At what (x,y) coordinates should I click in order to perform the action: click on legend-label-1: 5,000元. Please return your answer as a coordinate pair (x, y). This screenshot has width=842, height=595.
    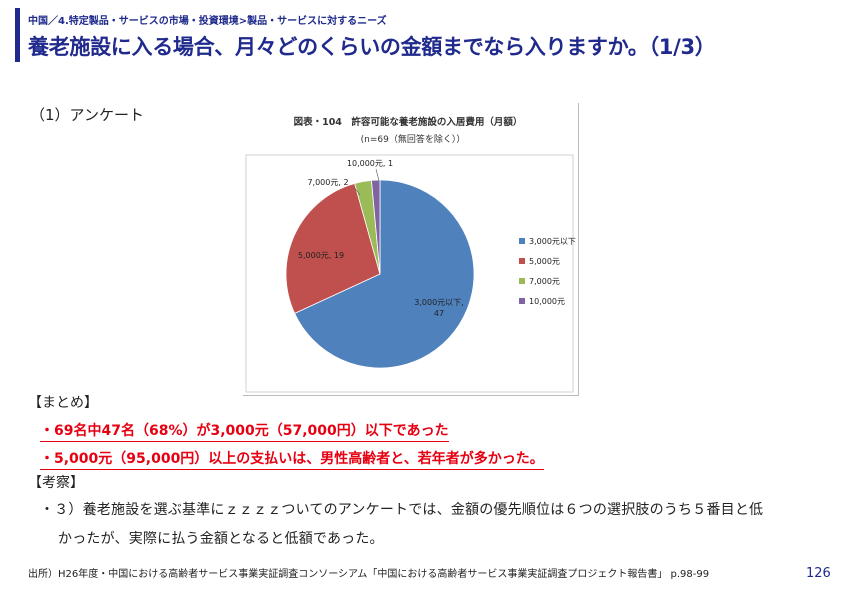
    Looking at the image, I should click on (544, 261).